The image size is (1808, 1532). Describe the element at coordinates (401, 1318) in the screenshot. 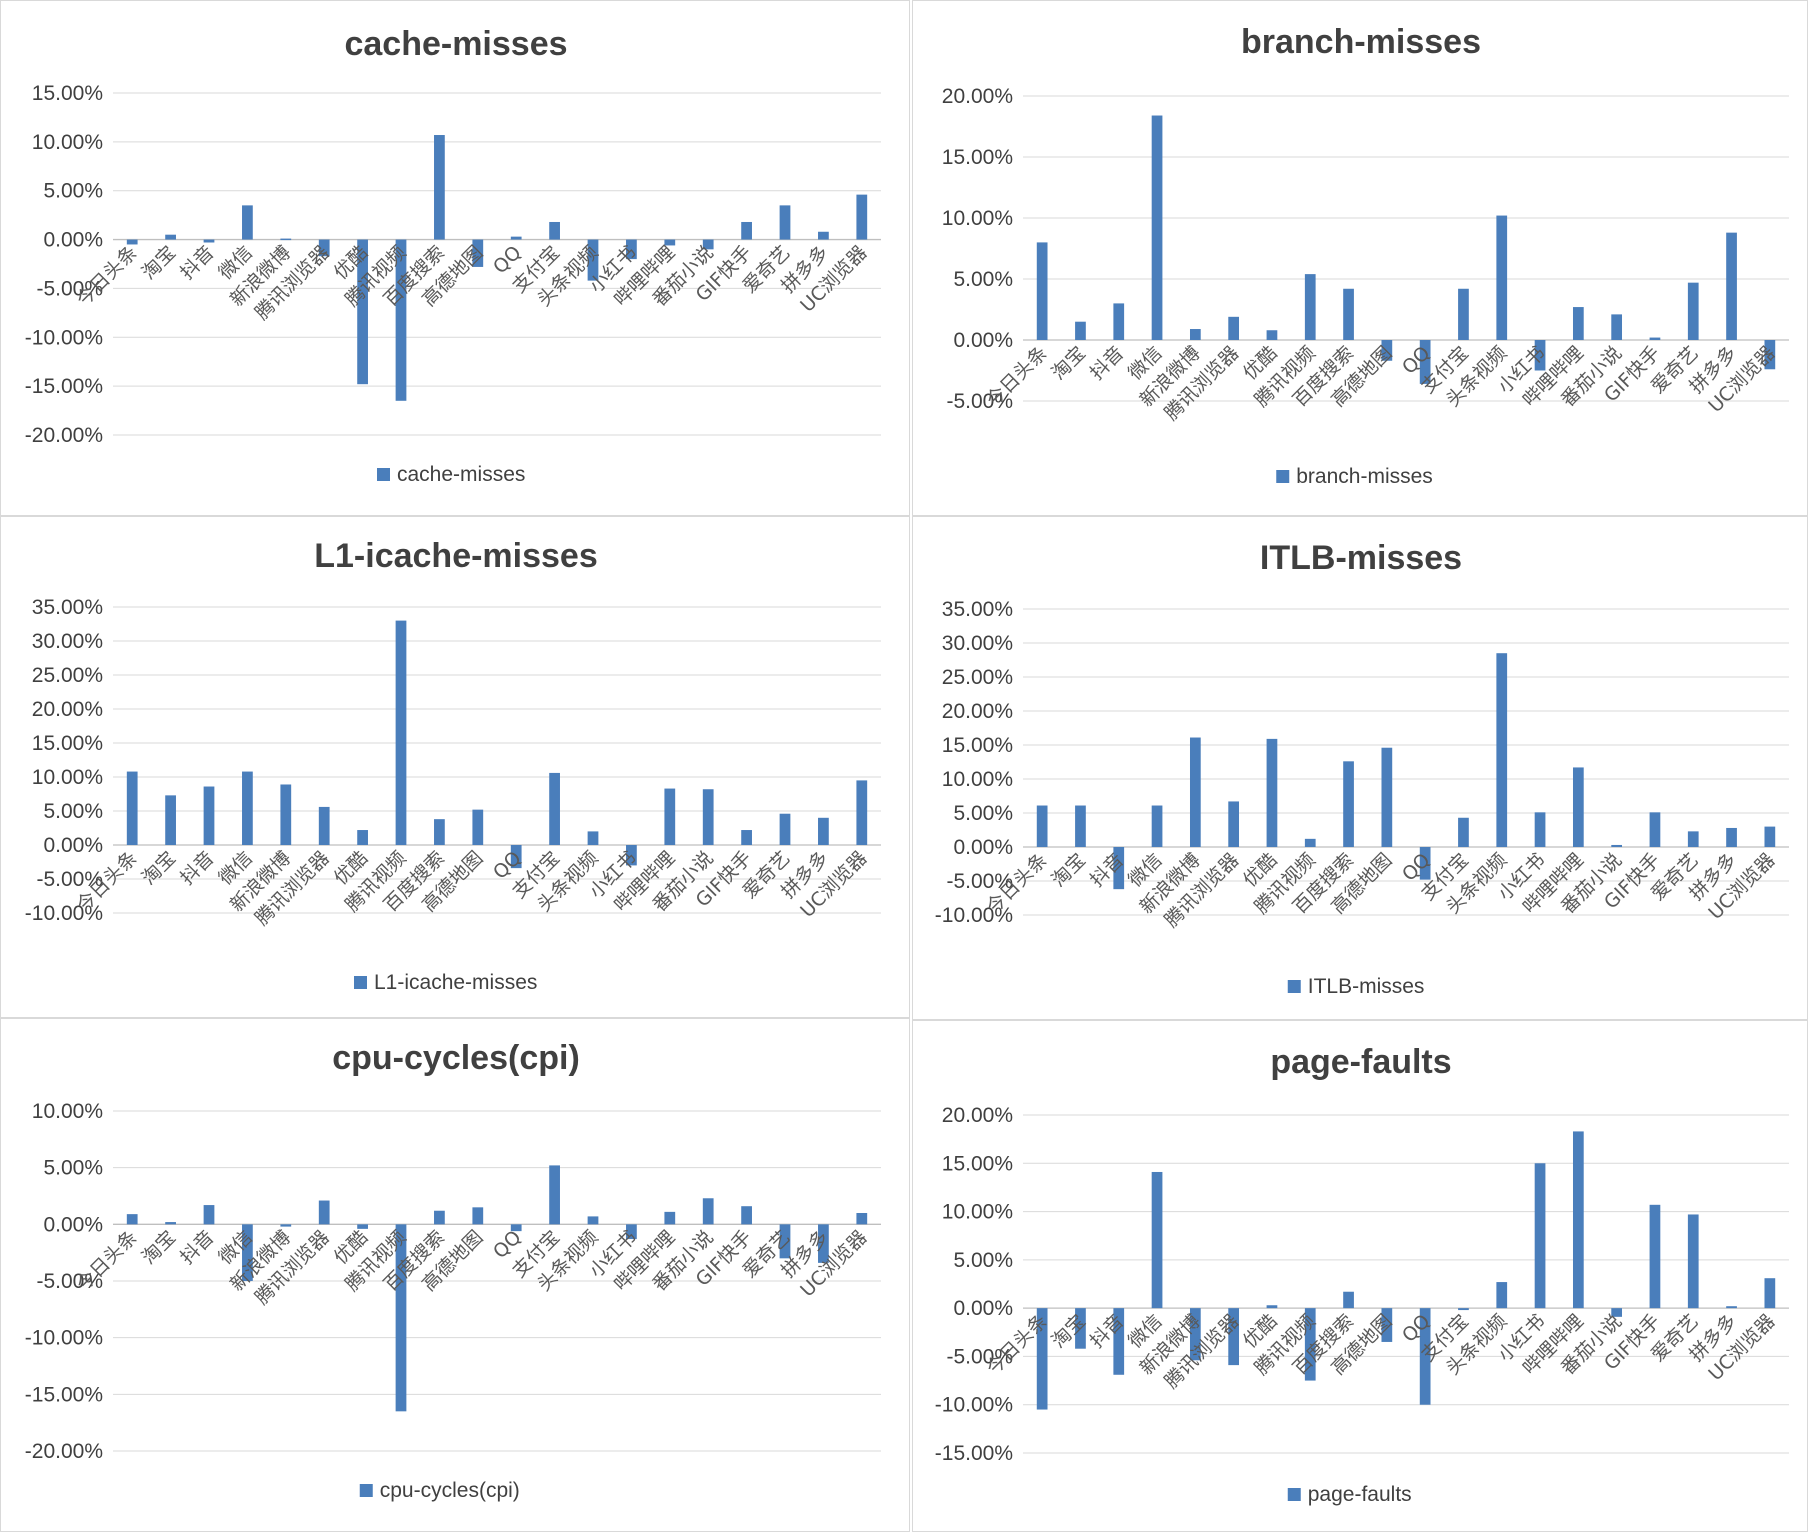

I see `bar-腾讯视频` at that location.